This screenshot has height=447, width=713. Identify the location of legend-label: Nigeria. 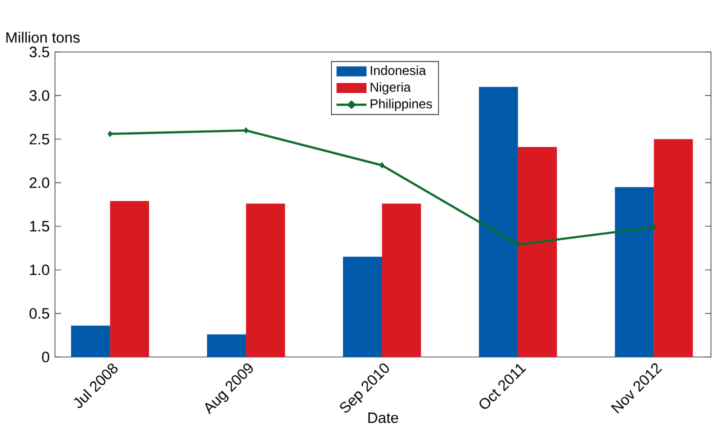
(390, 88).